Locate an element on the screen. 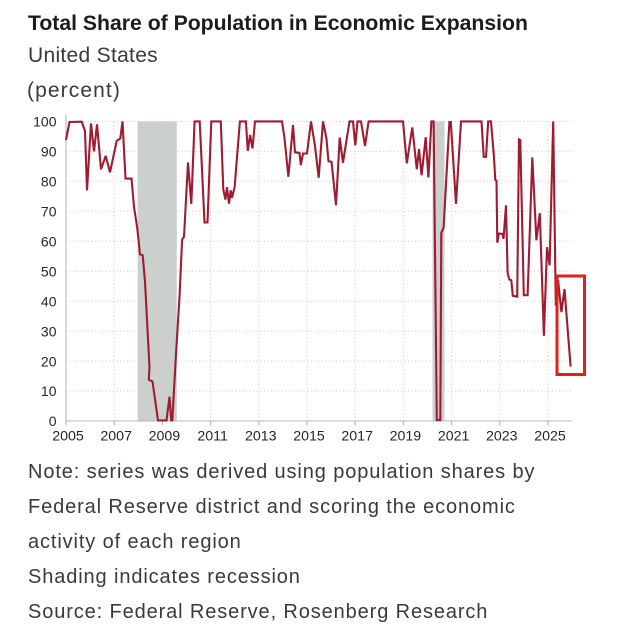 The width and height of the screenshot is (623, 644). svg-text: 2015 is located at coordinates (309, 437).